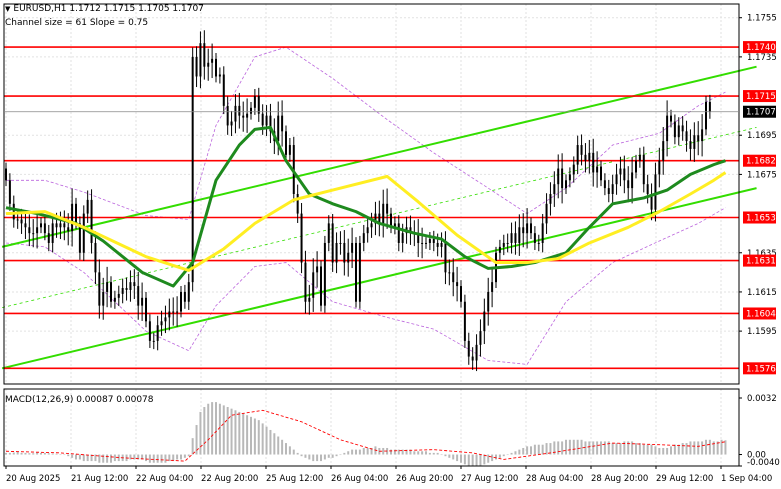 Image resolution: width=781 pixels, height=489 pixels. What do you see at coordinates (619, 479) in the screenshot?
I see `time-tick-label: 28 Aug 20:00` at bounding box center [619, 479].